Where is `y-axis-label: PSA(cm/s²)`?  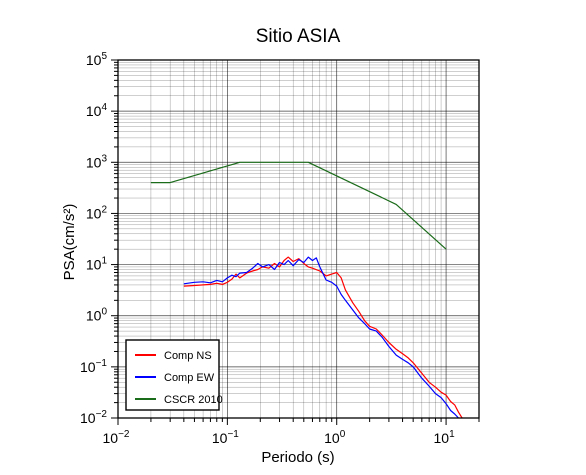
y-axis-label: PSA(cm/s²) is located at coordinates (69, 242).